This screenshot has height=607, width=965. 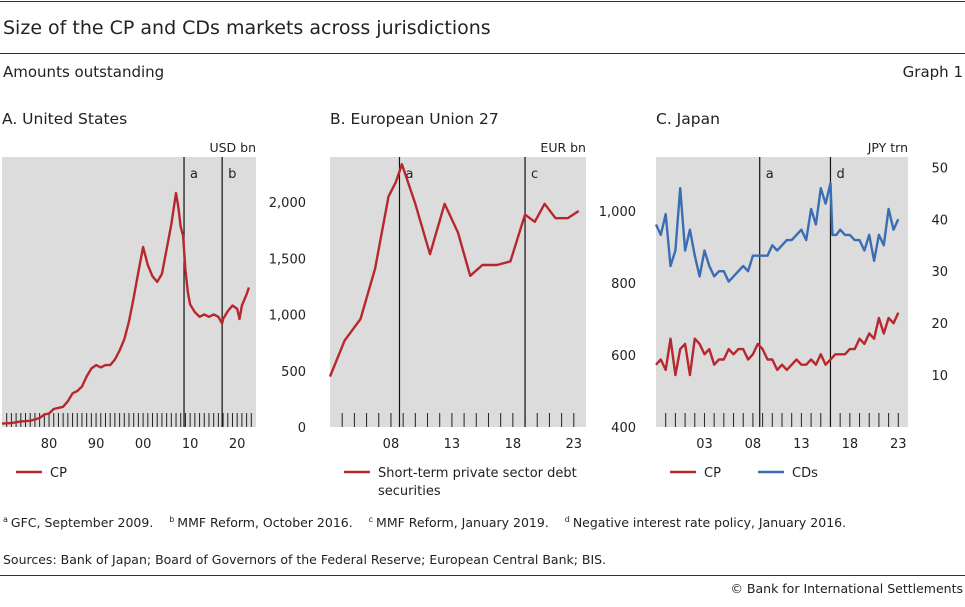 I want to click on legend-label: CDs, so click(x=805, y=473).